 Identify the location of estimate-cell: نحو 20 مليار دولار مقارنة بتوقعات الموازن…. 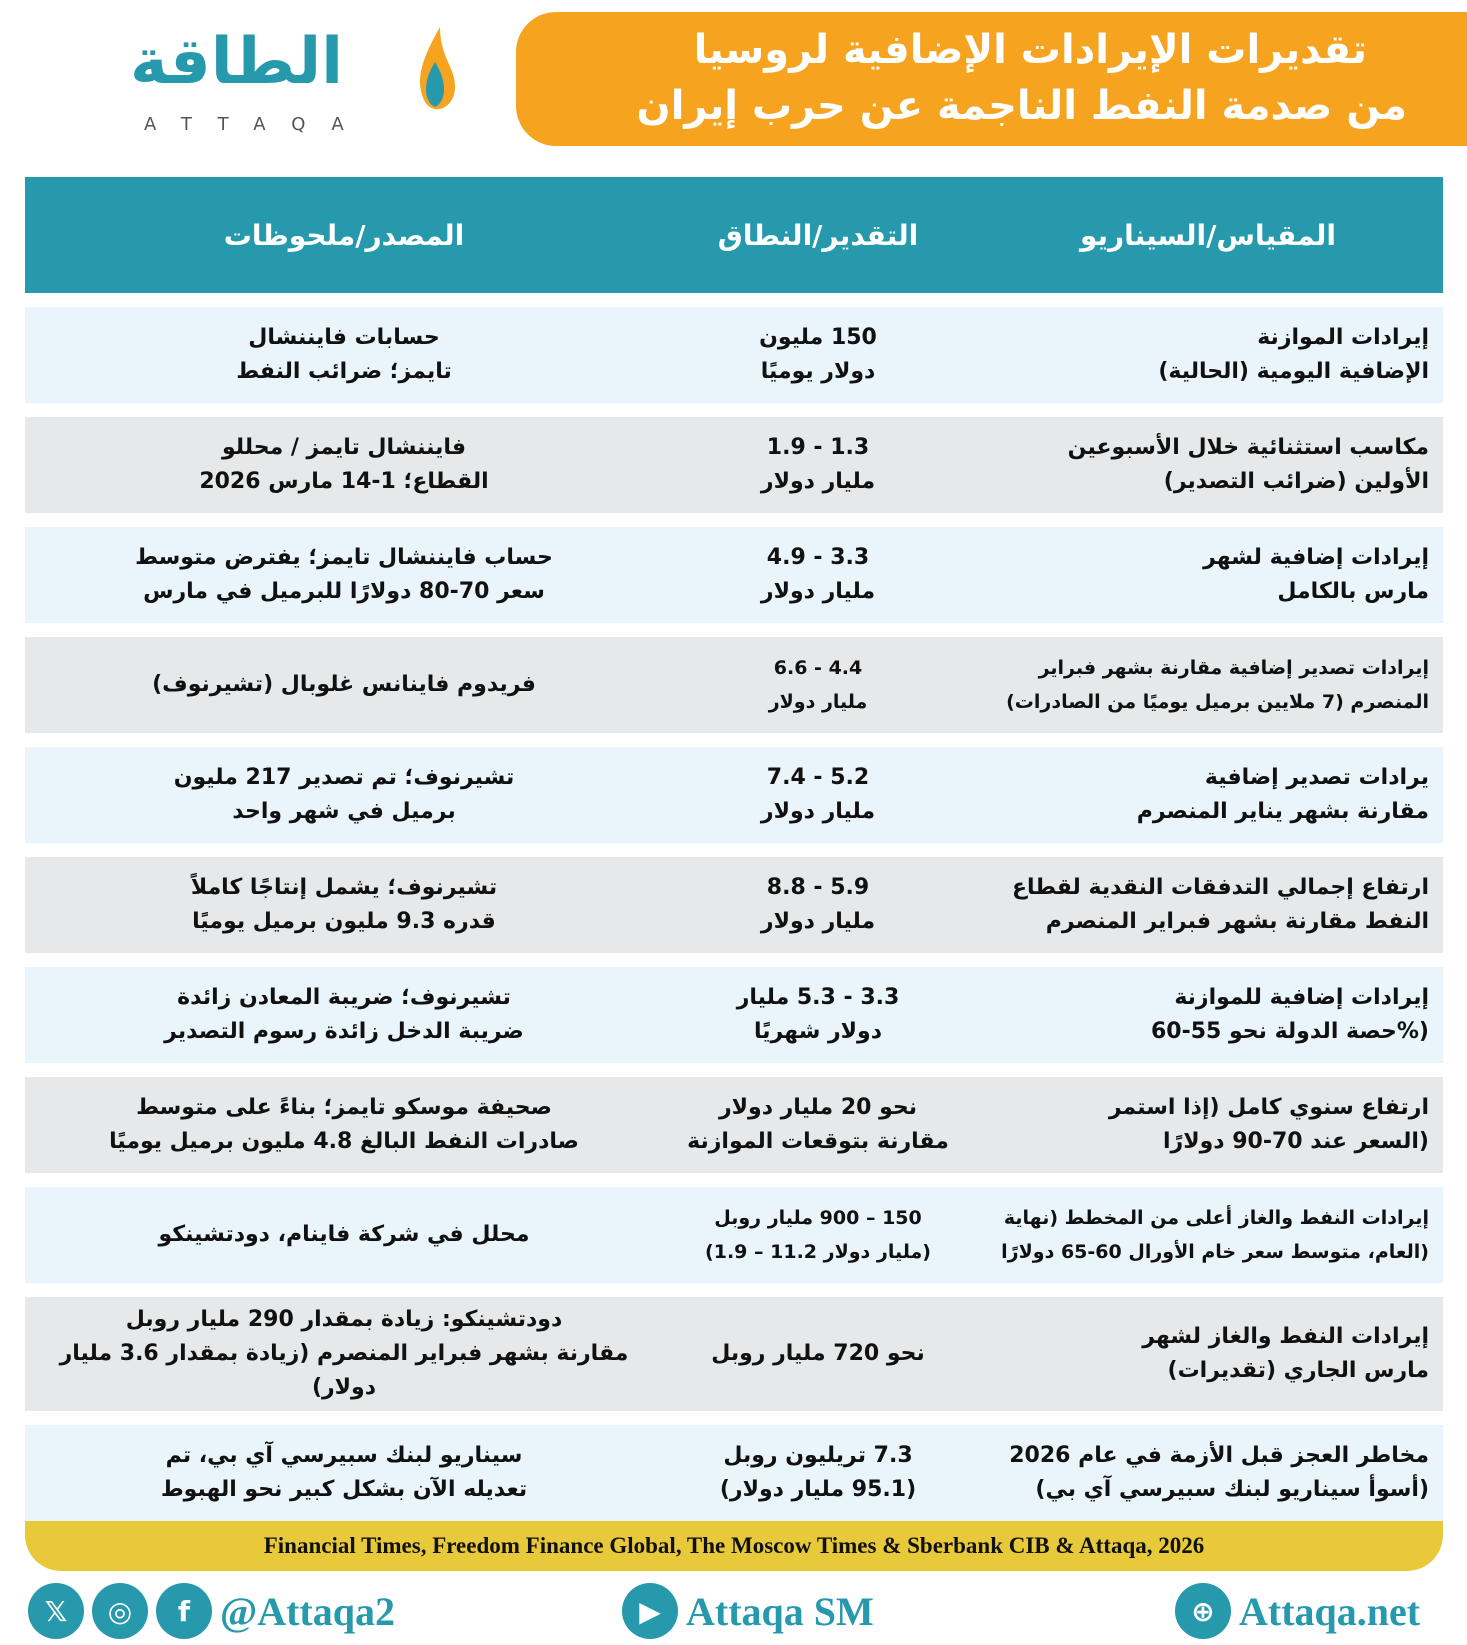
(818, 1125).